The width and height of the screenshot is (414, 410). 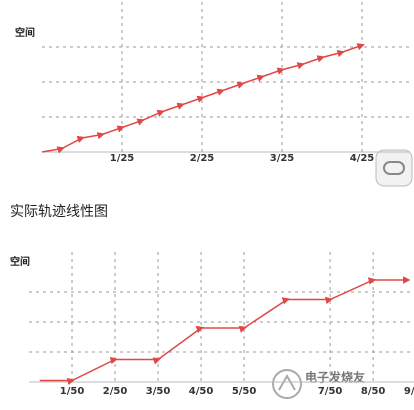 I want to click on x-tick-label: 3/50, so click(x=158, y=391).